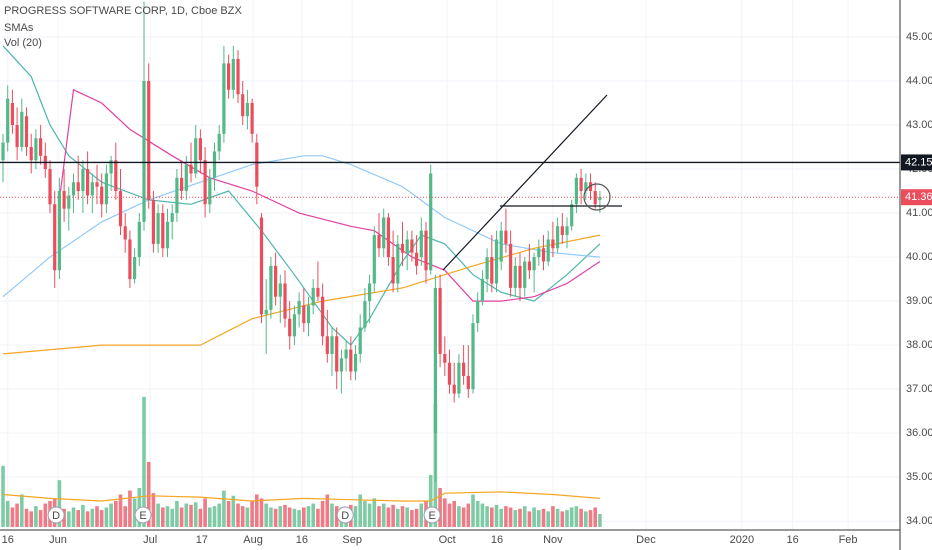  What do you see at coordinates (919, 125) in the screenshot?
I see `y-tick-label: 43.00` at bounding box center [919, 125].